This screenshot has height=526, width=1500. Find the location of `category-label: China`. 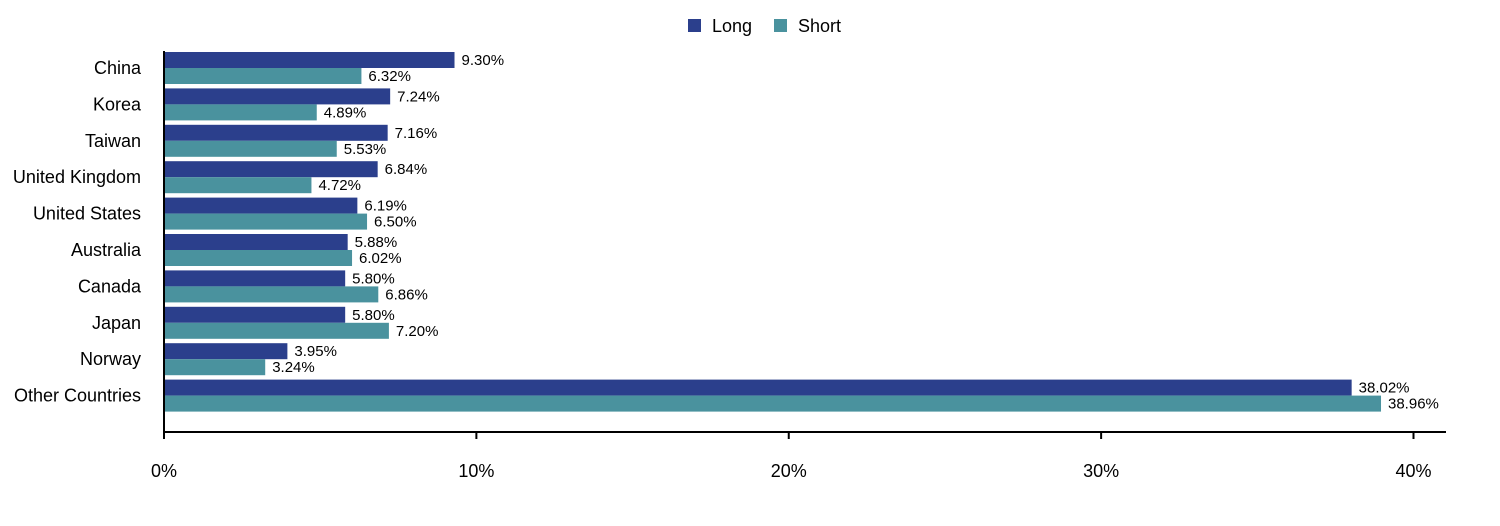

category-label: China is located at coordinates (118, 68).